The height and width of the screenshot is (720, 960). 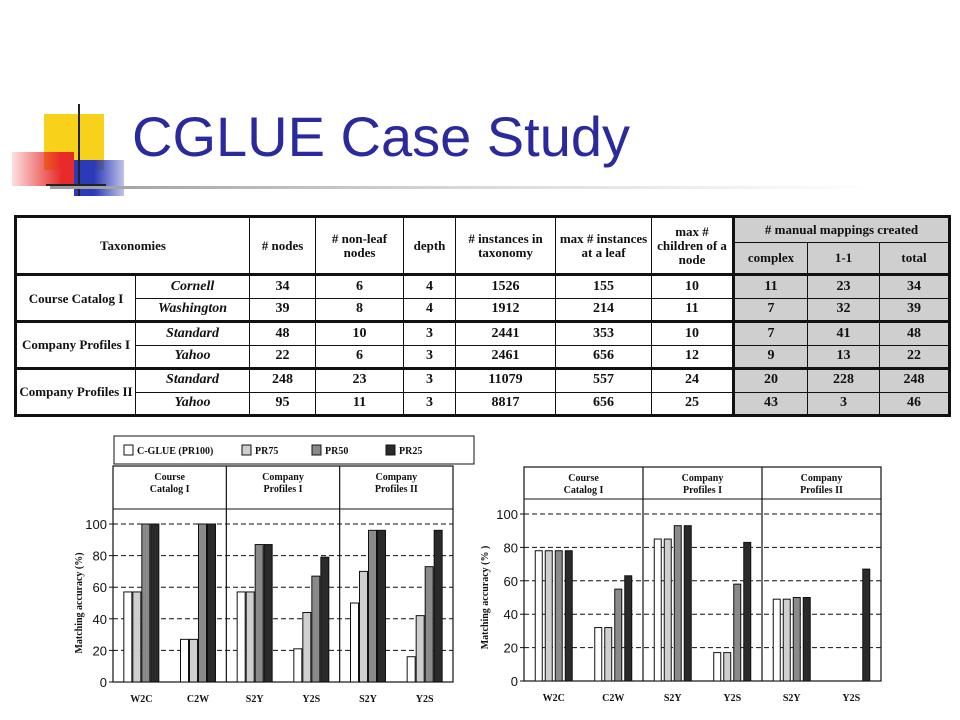 What do you see at coordinates (604, 404) in the screenshot?
I see `cell-max_inst: 656` at bounding box center [604, 404].